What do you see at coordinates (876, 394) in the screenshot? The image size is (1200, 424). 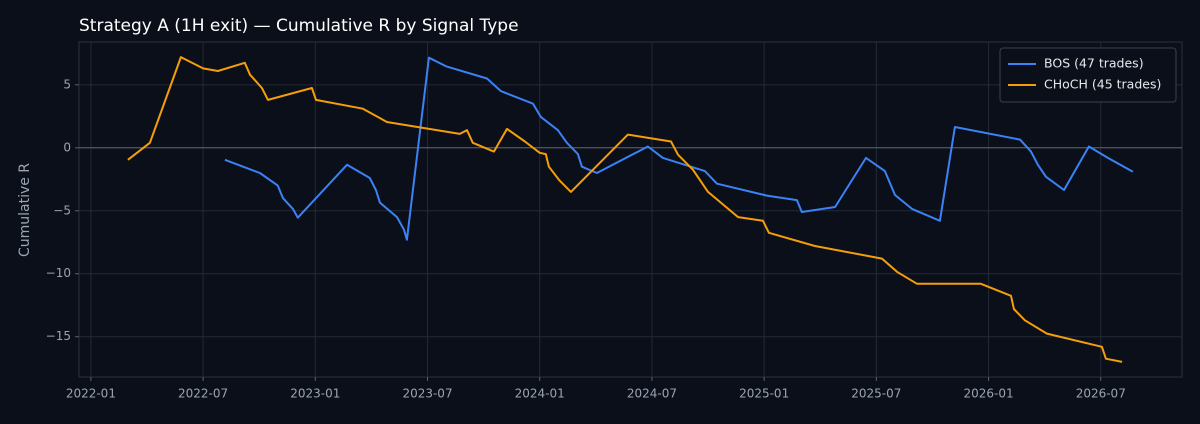 I see `x-tick-label: 2025-07` at bounding box center [876, 394].